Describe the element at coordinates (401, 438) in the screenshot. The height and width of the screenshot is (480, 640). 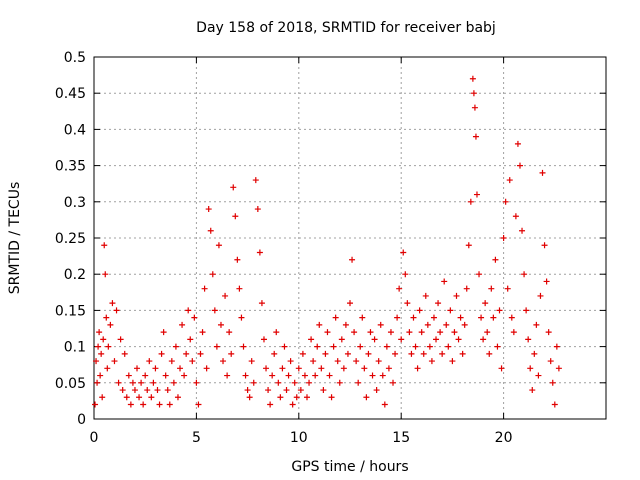
I see `x-tick-label: 15` at that location.